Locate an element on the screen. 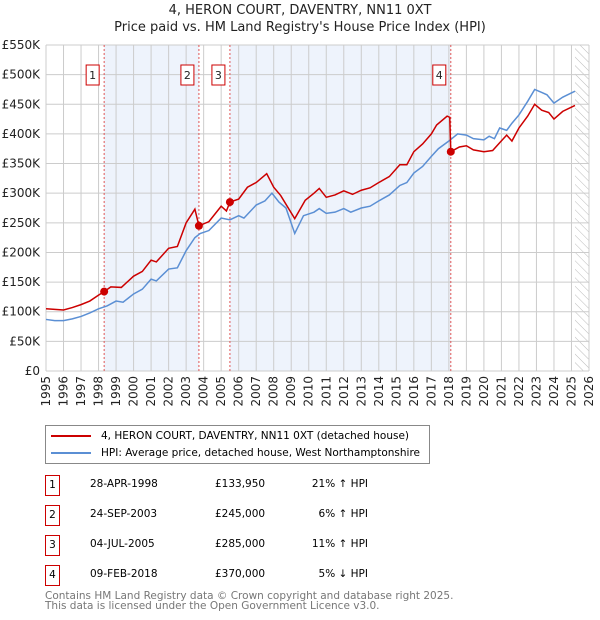 The width and height of the screenshot is (600, 620). sale-label: 1 is located at coordinates (92, 75).